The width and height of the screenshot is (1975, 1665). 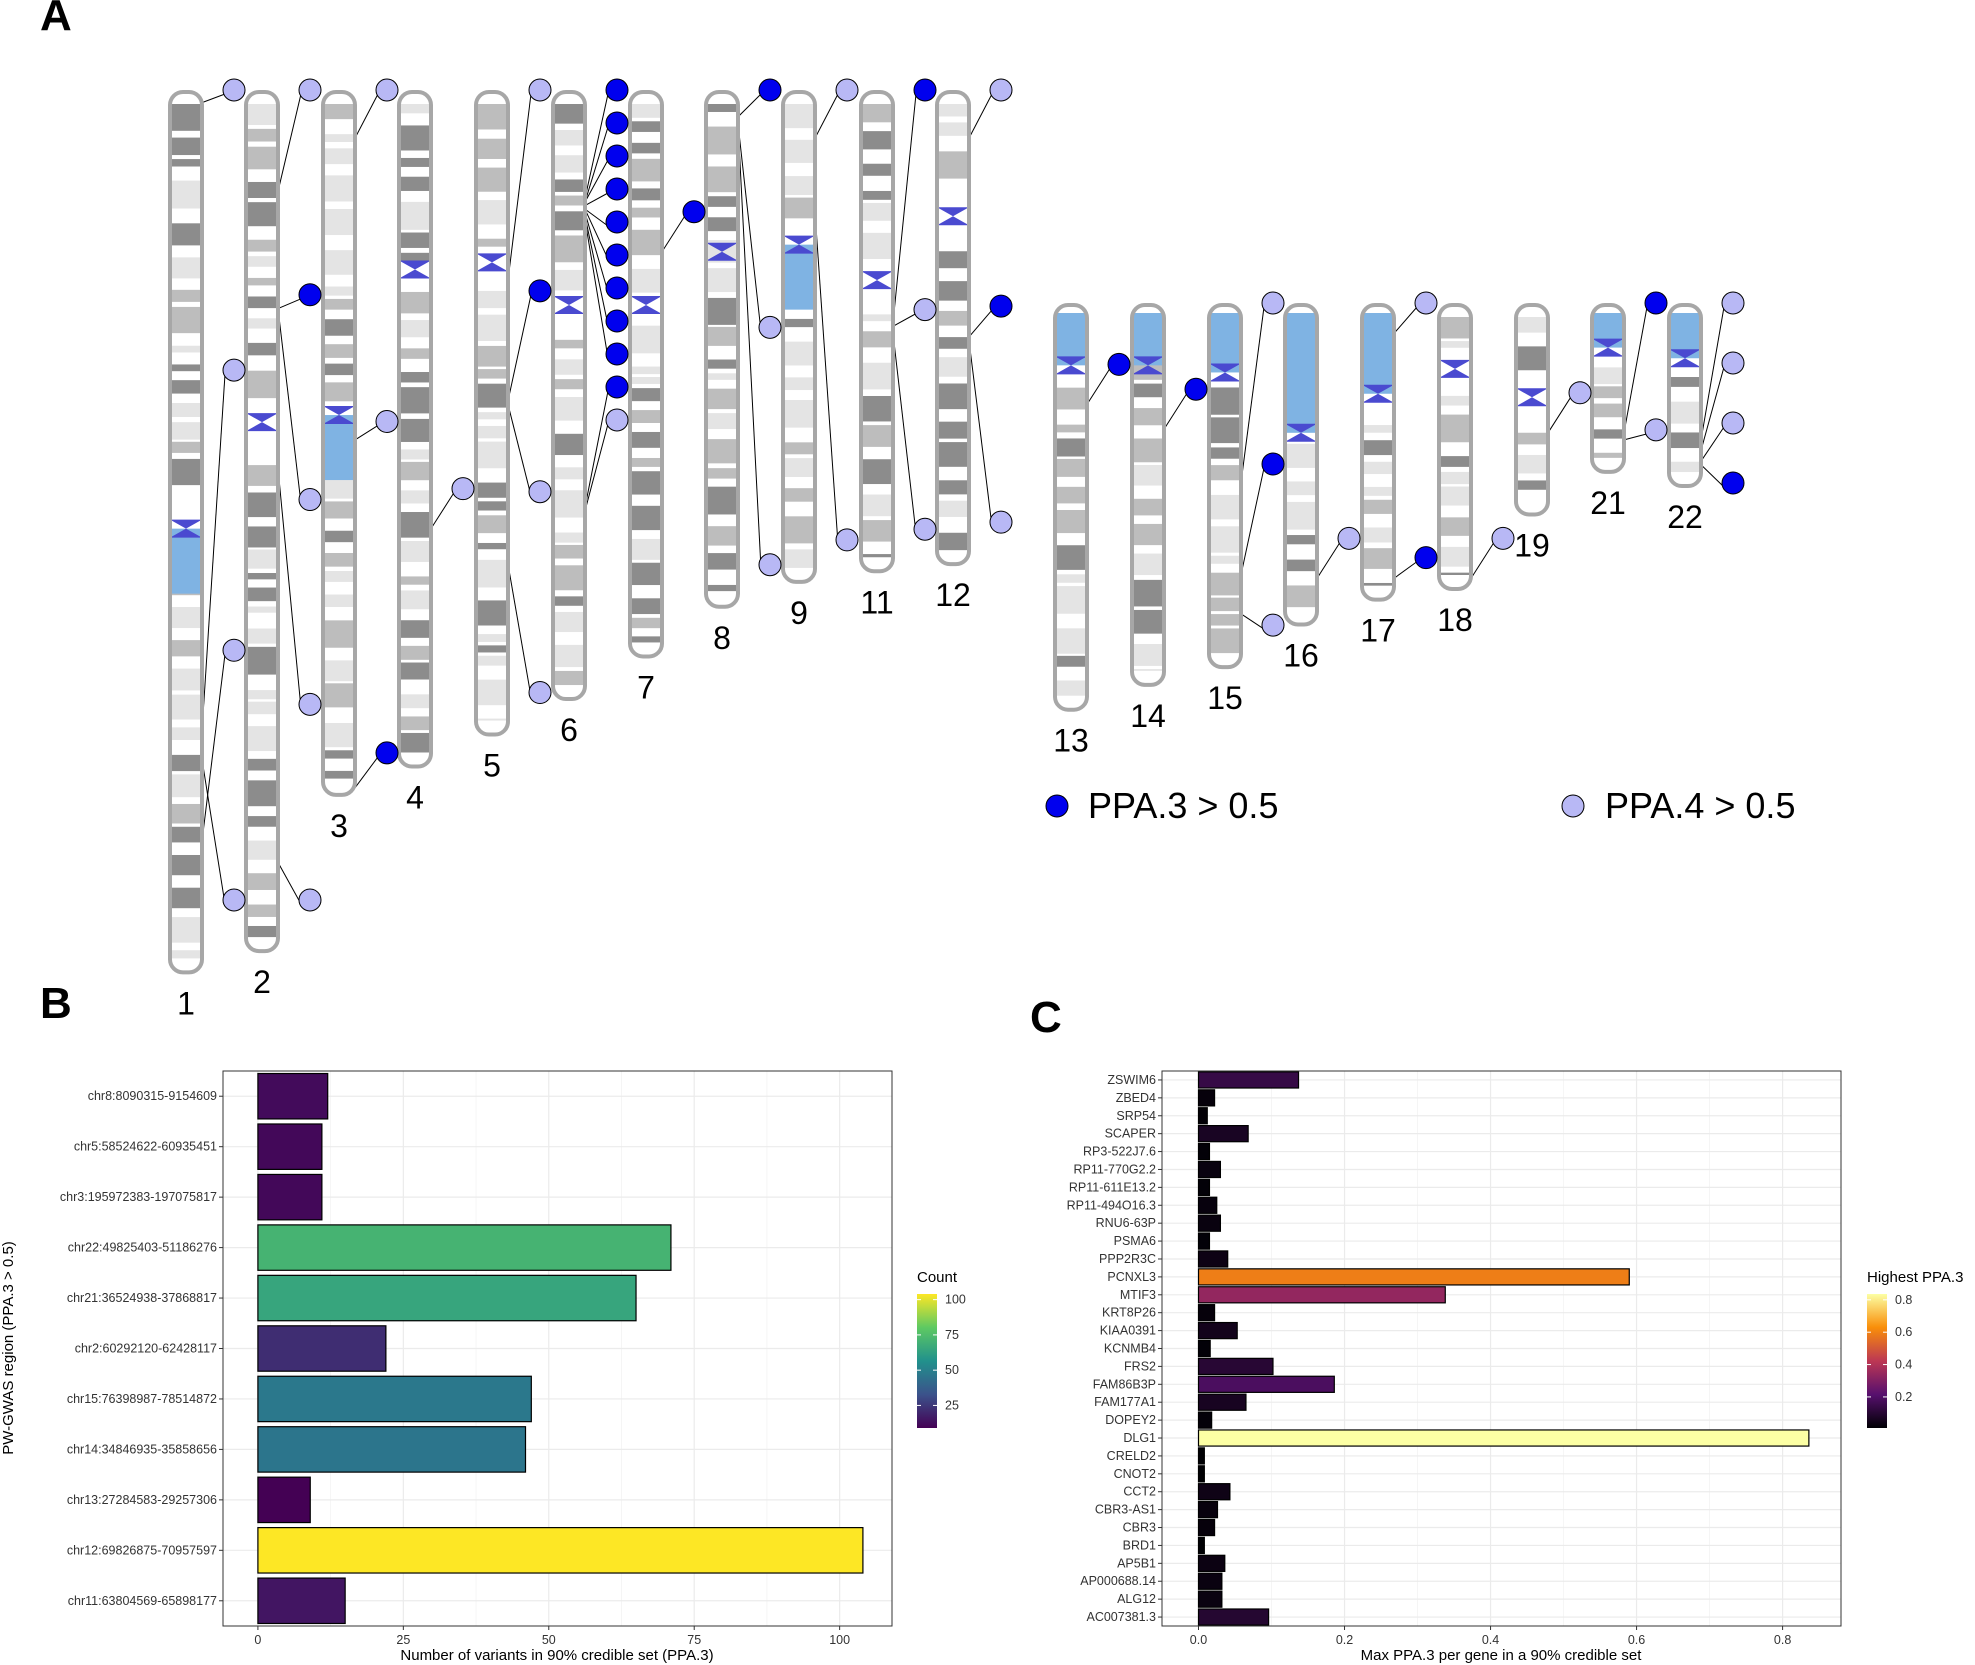 I want to click on c-y-tick-label: ZSWIM6, so click(x=1131, y=1080).